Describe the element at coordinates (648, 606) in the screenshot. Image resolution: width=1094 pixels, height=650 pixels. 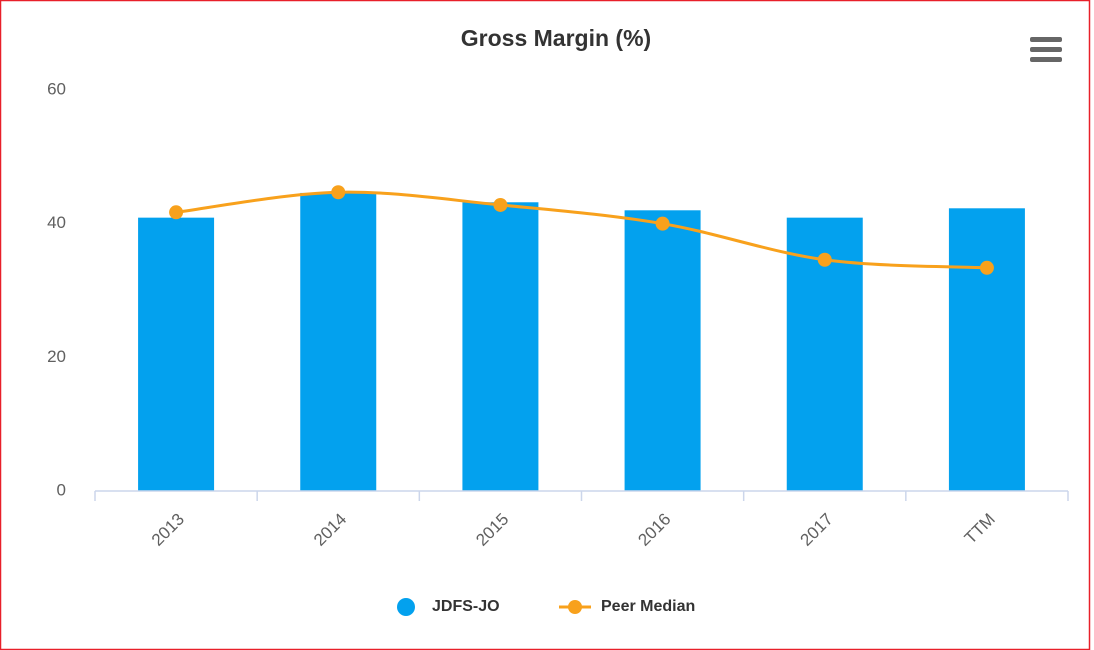
I see `legend-label: Peer Median` at that location.